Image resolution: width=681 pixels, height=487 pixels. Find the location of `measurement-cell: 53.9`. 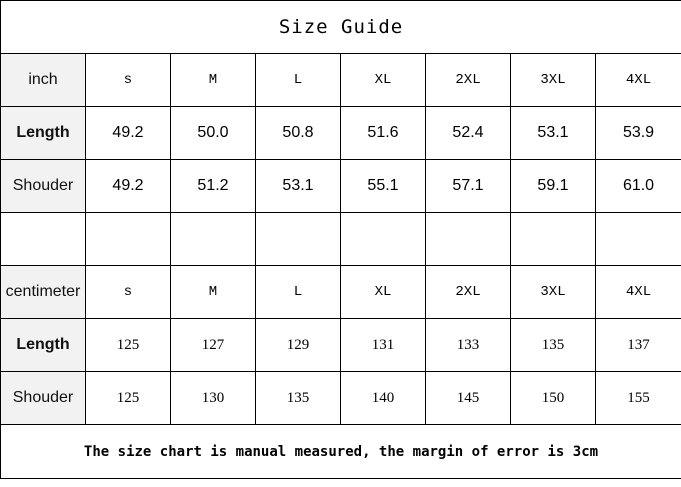

measurement-cell: 53.9 is located at coordinates (637, 133).